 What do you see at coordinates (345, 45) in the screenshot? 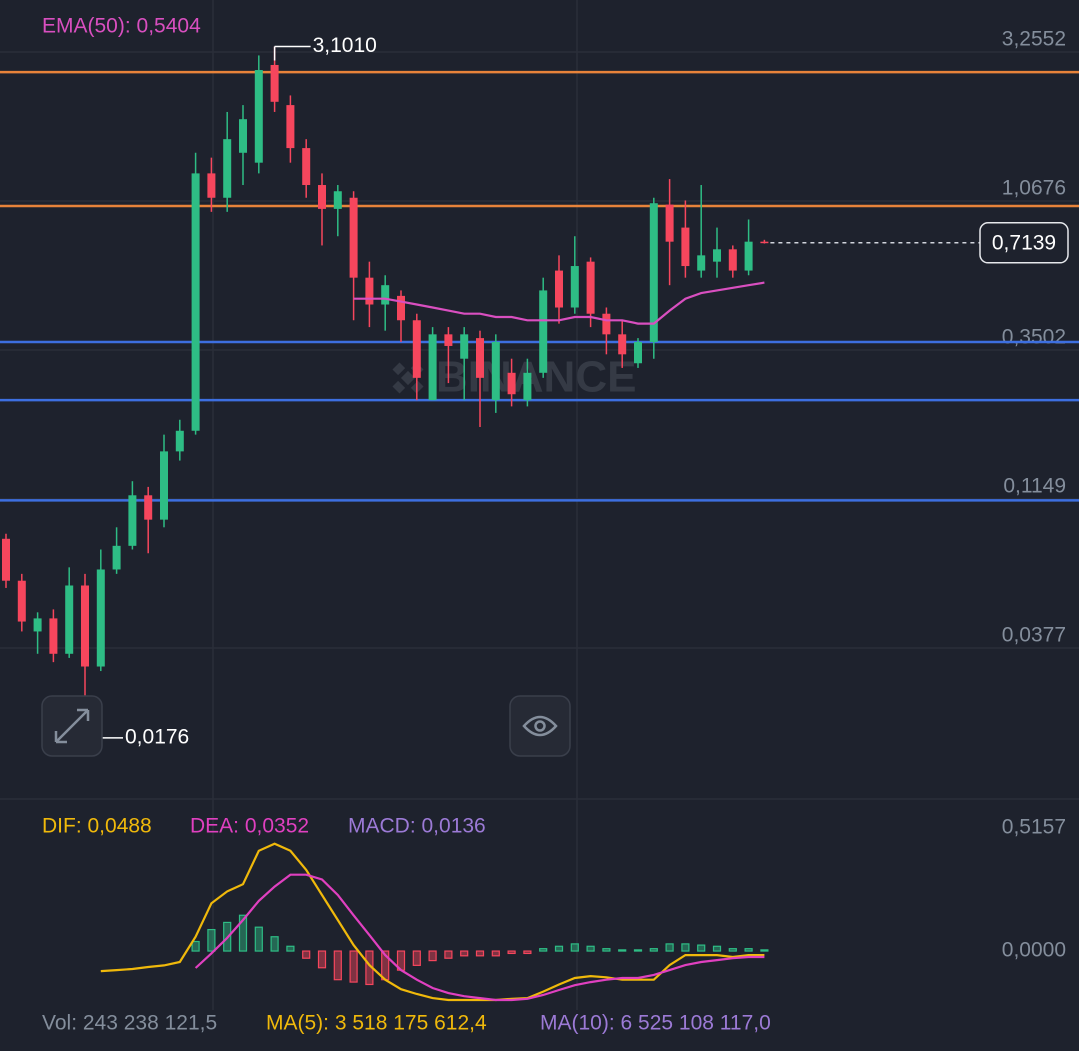
I see `high-marker-label: 3,1010` at bounding box center [345, 45].